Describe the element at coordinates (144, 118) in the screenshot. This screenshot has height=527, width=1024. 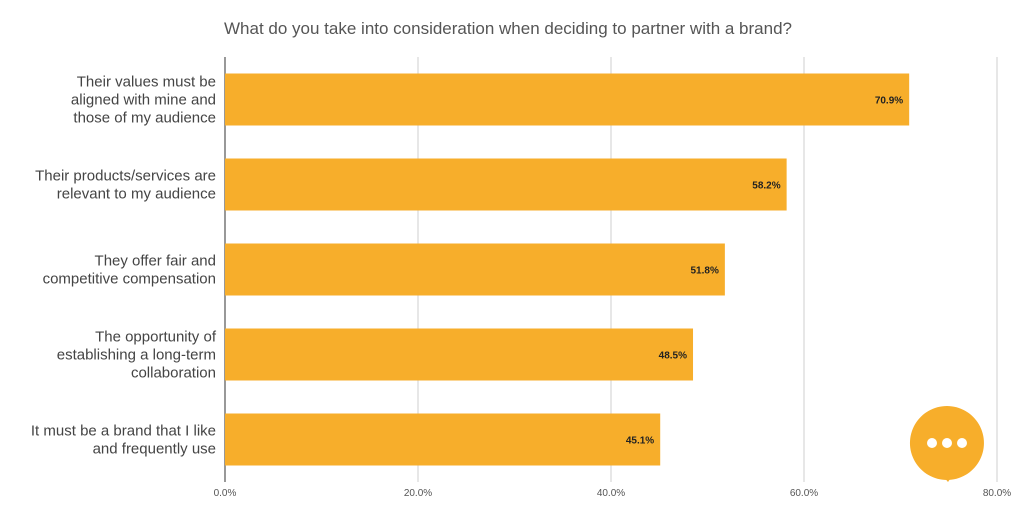
I see `category-label-line: those of my audience` at that location.